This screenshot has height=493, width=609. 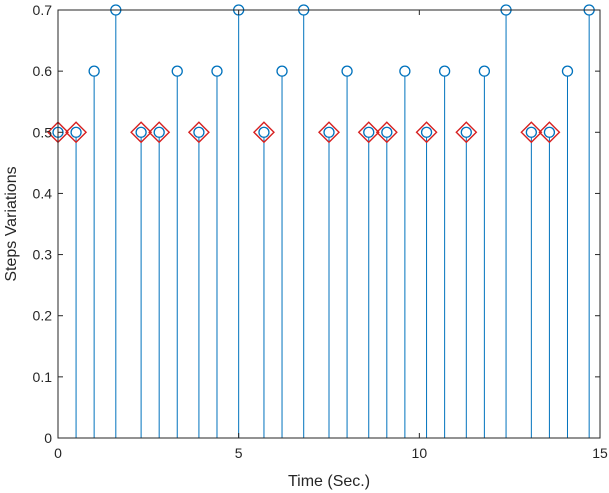 What do you see at coordinates (600, 453) in the screenshot?
I see `x-tick-label: 15` at bounding box center [600, 453].